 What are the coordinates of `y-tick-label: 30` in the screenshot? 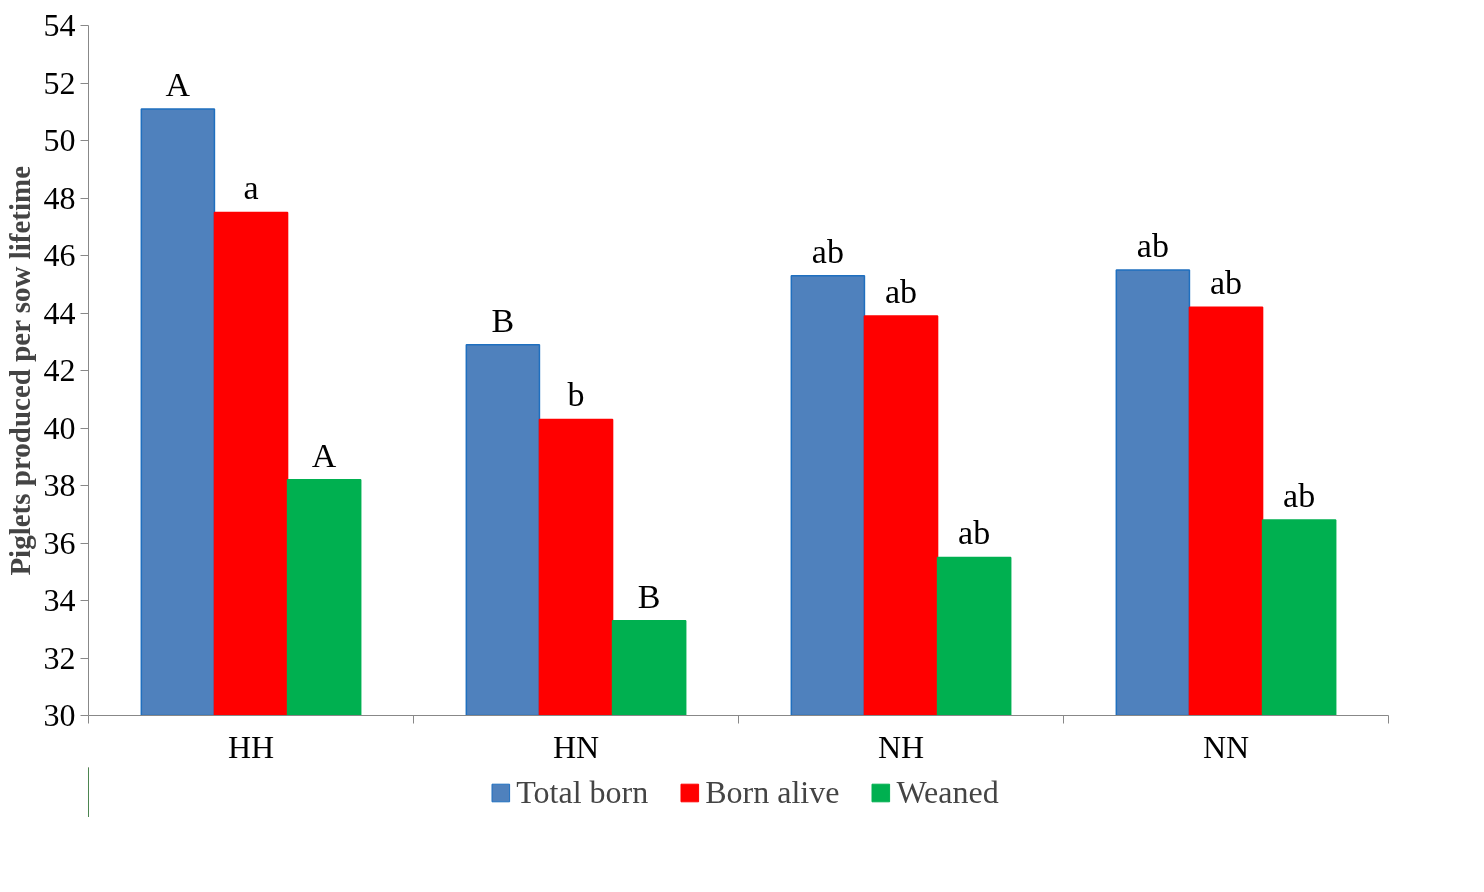 It's located at (59, 715).